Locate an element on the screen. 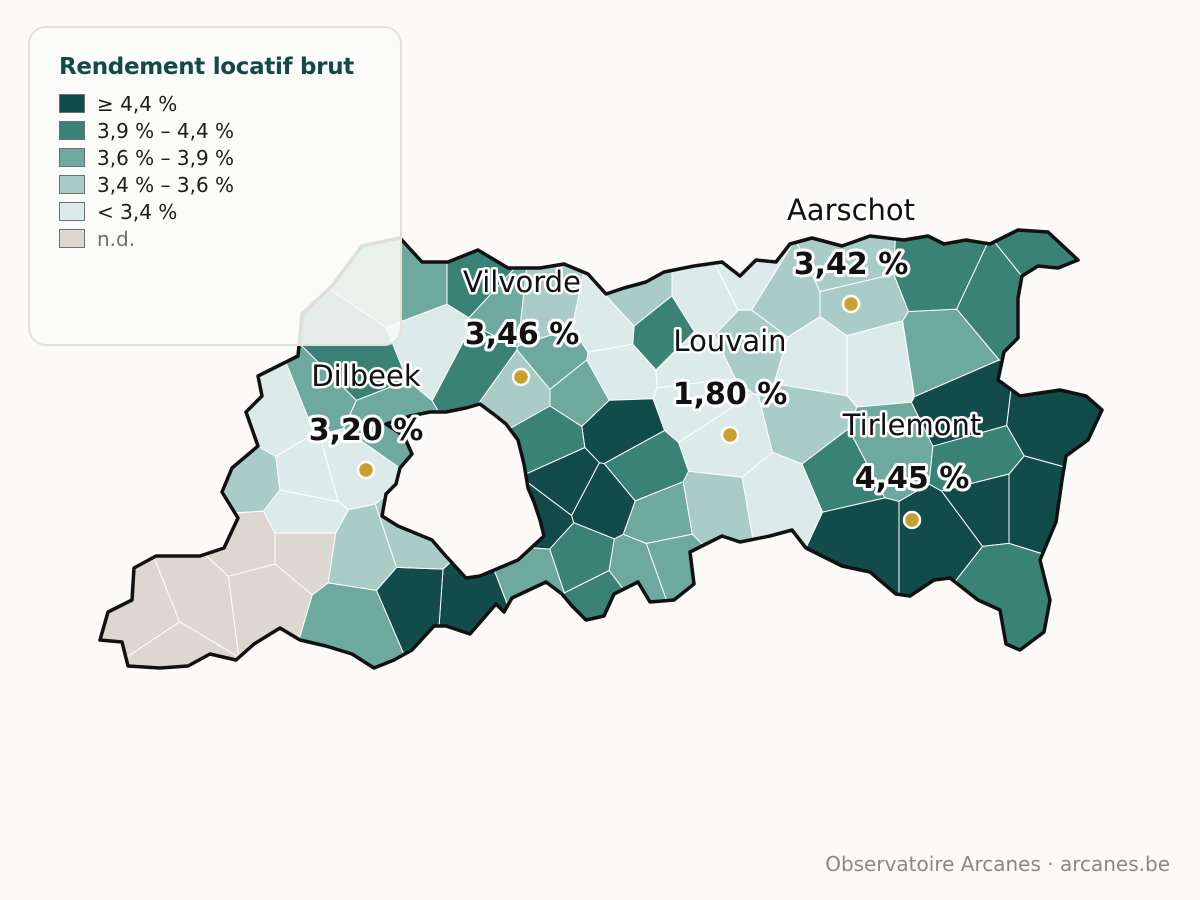 The image size is (1200, 900). legend-label: < 3,4 % is located at coordinates (137, 211).